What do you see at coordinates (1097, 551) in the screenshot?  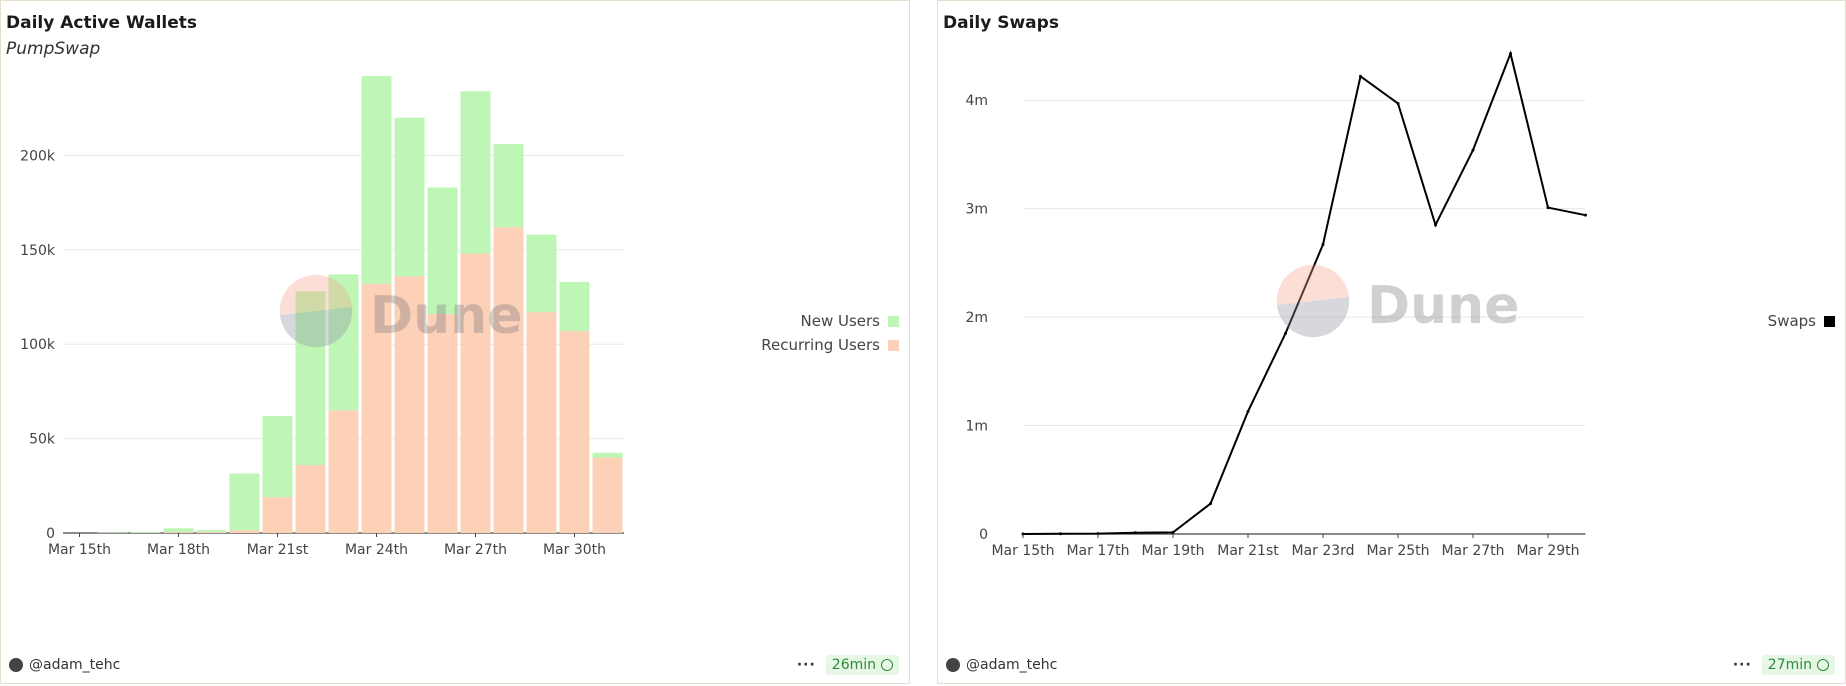 I see `x-tick-label: Mar 17th` at bounding box center [1097, 551].